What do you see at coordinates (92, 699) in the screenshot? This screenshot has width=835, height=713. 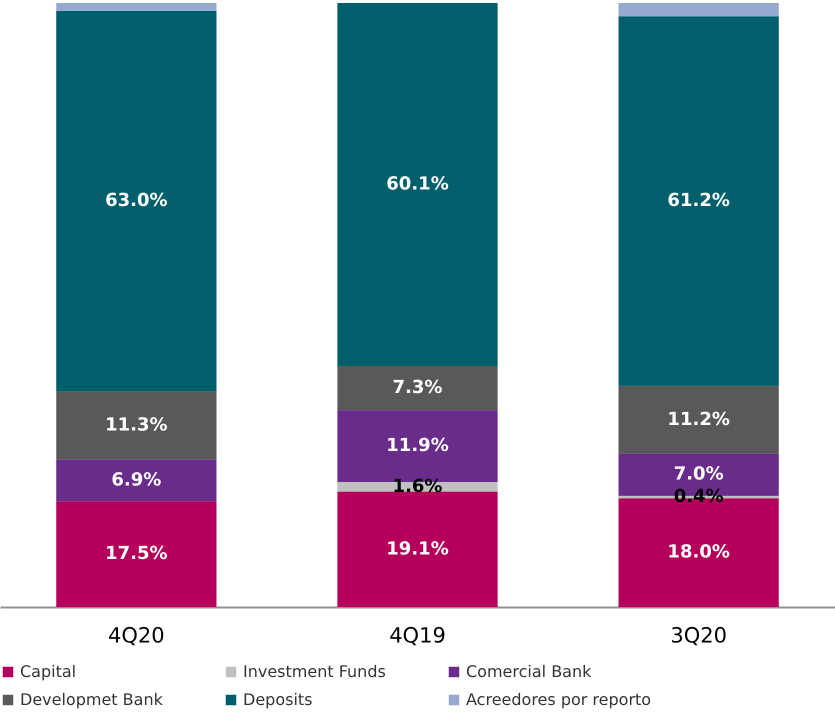 I see `legend-label: Developmet Bank` at bounding box center [92, 699].